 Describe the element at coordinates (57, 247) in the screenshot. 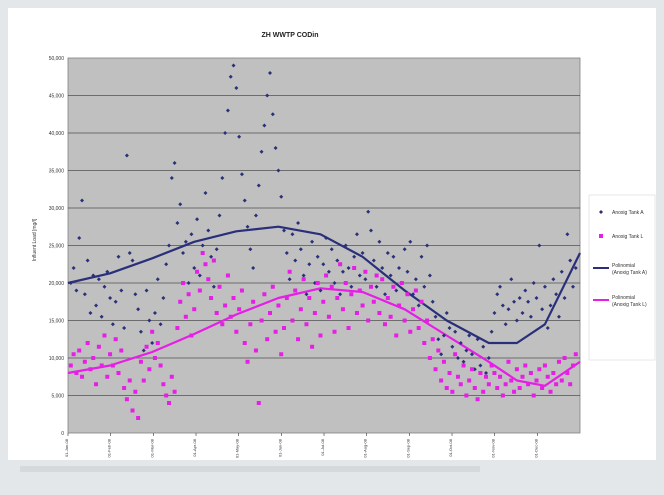

I see `y-tick-label: 25,000` at that location.